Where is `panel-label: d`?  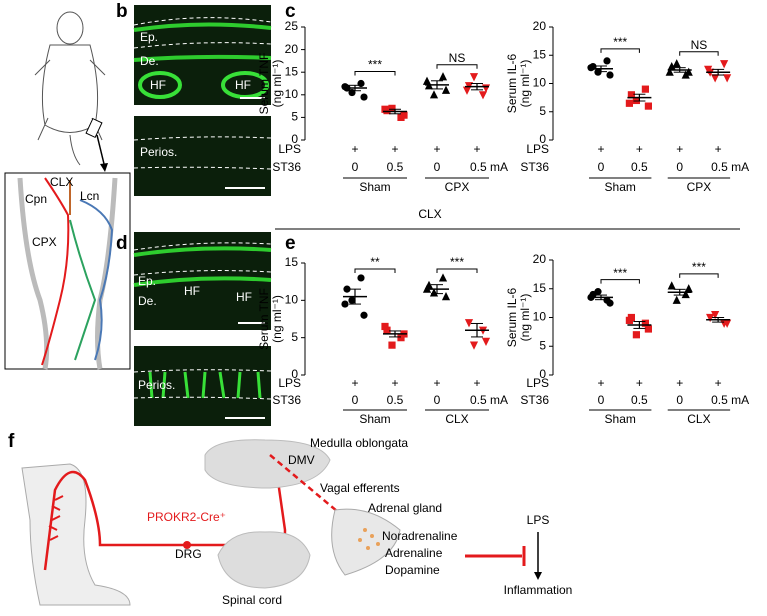
panel-label: d is located at coordinates (122, 243).